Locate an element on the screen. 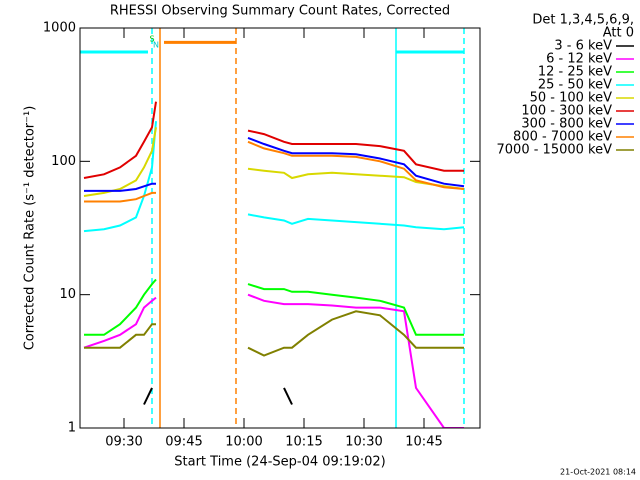 The image size is (640, 480). legend-label: 6 - 12 keV is located at coordinates (579, 59).